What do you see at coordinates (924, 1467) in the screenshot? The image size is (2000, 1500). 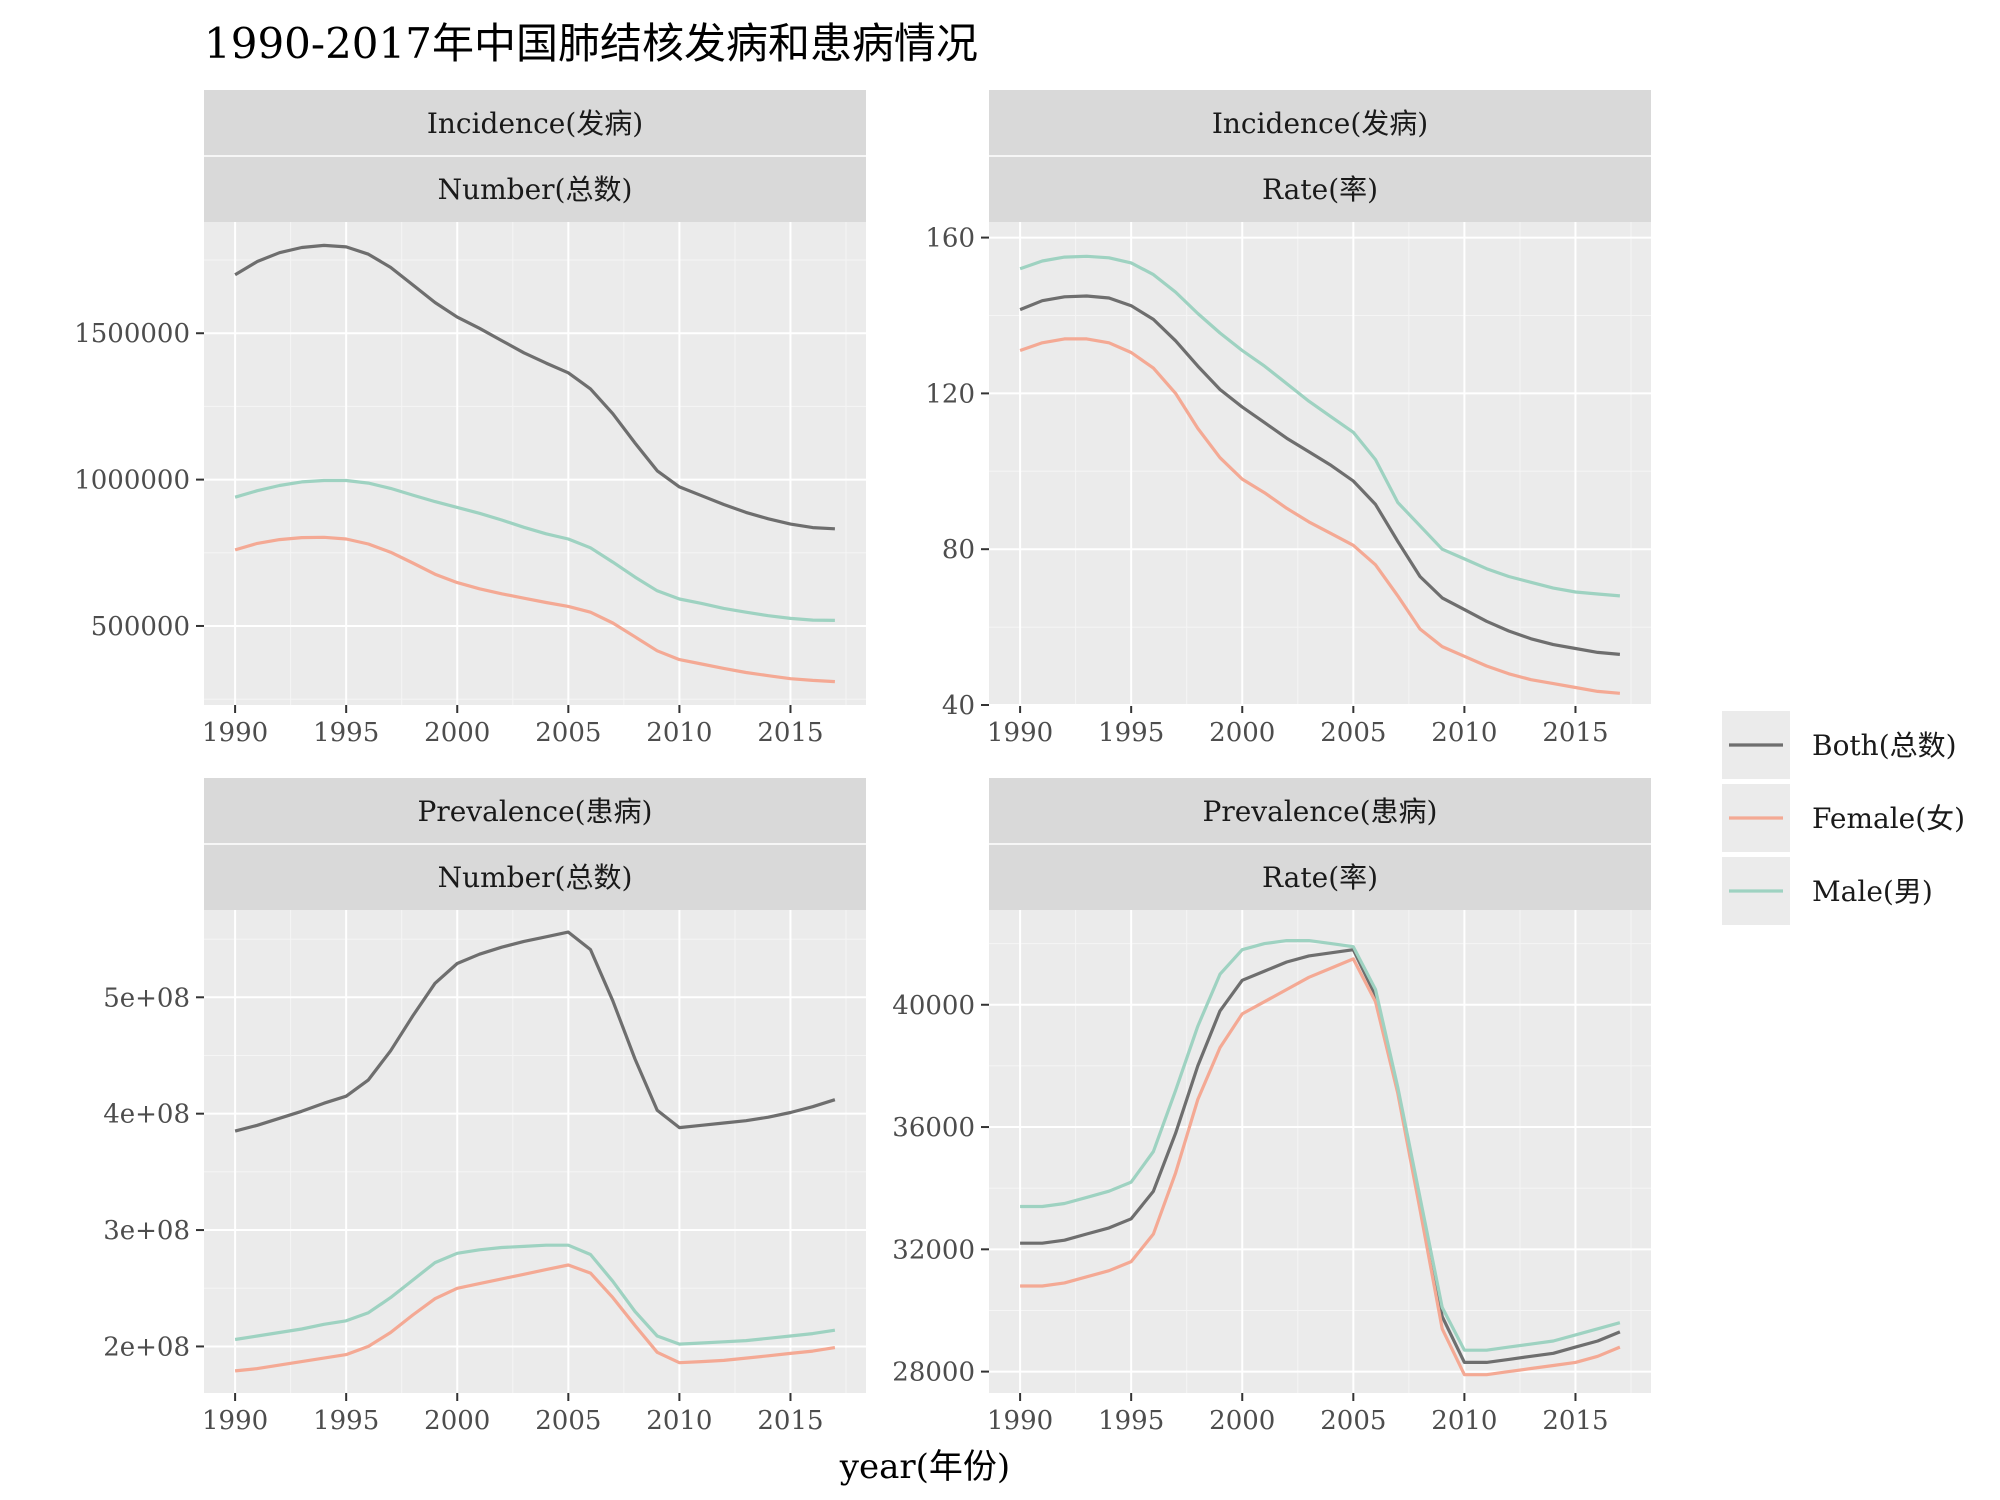 I see `x-axis-title: year(年份)` at bounding box center [924, 1467].